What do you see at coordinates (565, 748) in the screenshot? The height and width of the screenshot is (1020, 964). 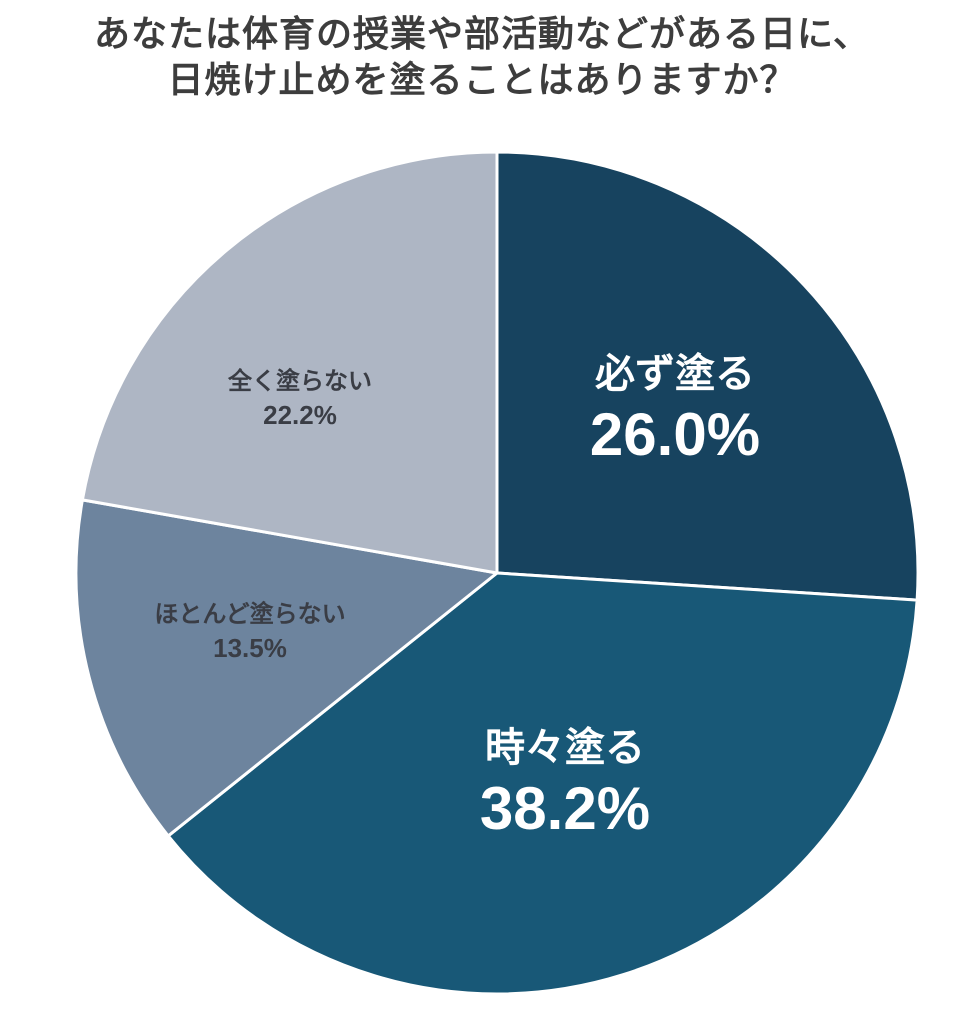 I see `slice-label-name: 時々塗る` at bounding box center [565, 748].